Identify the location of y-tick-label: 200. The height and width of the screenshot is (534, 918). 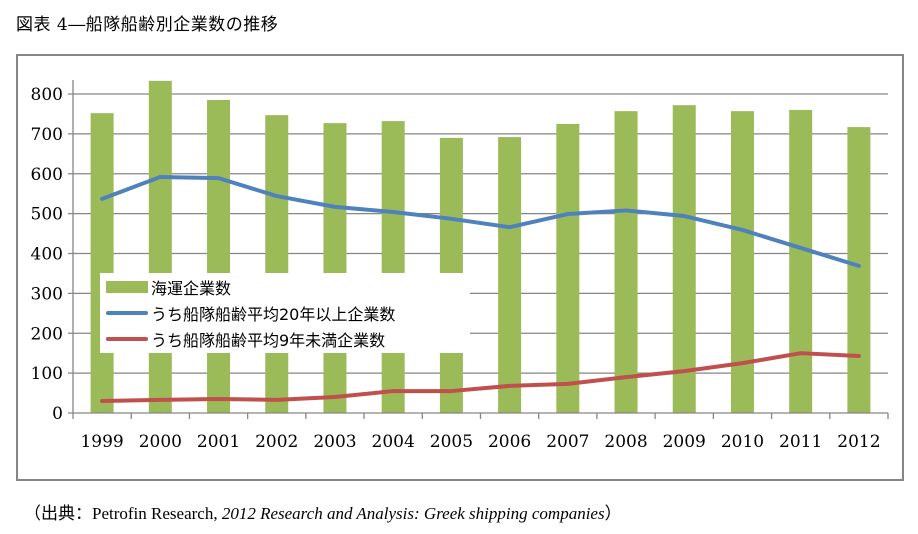
(47, 334).